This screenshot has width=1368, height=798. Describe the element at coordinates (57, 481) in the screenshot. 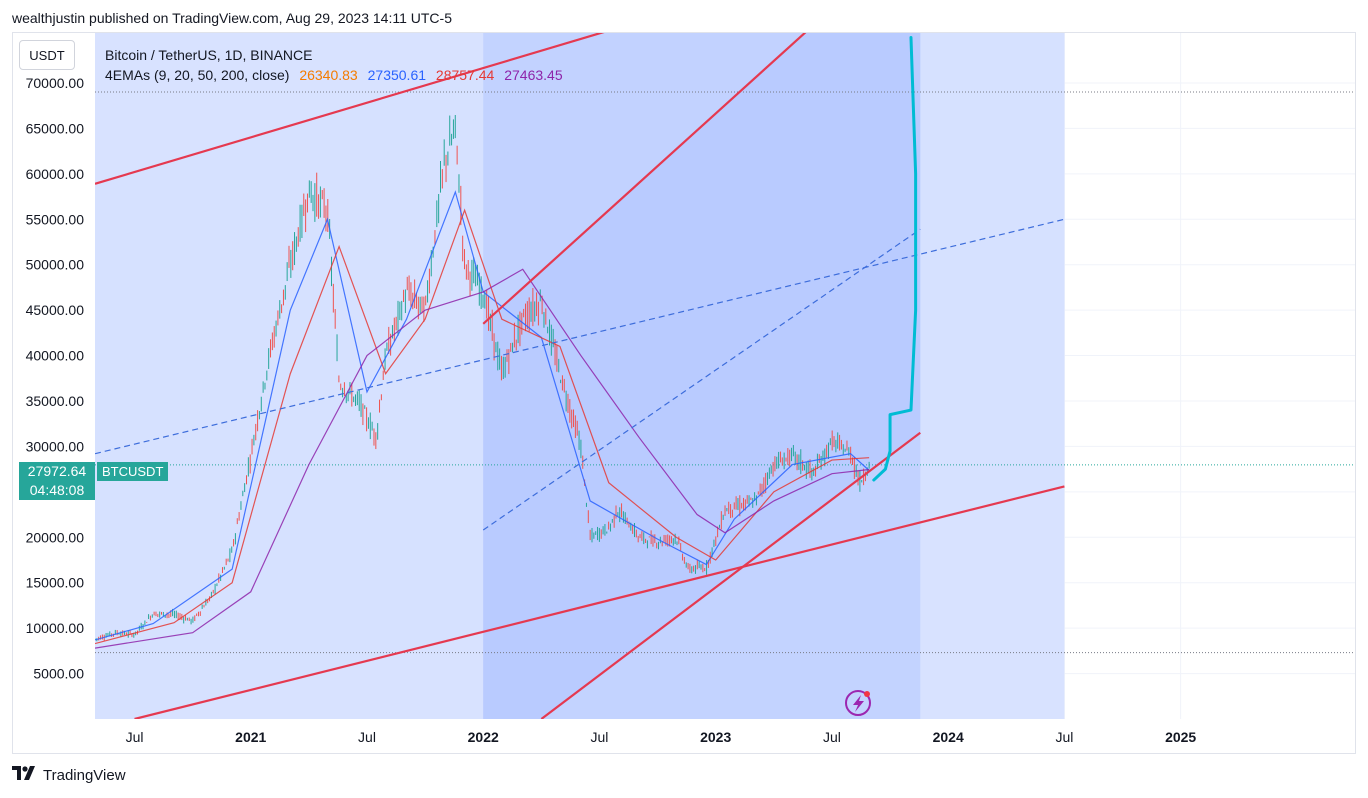

I see `last-price-tag: 27972.64 04:48:08` at that location.